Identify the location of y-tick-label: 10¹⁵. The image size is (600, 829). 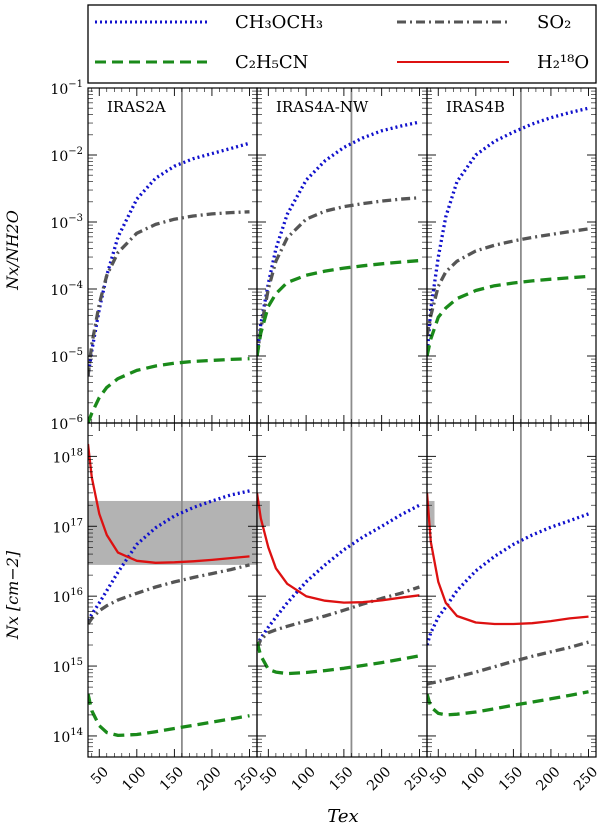
(67, 666).